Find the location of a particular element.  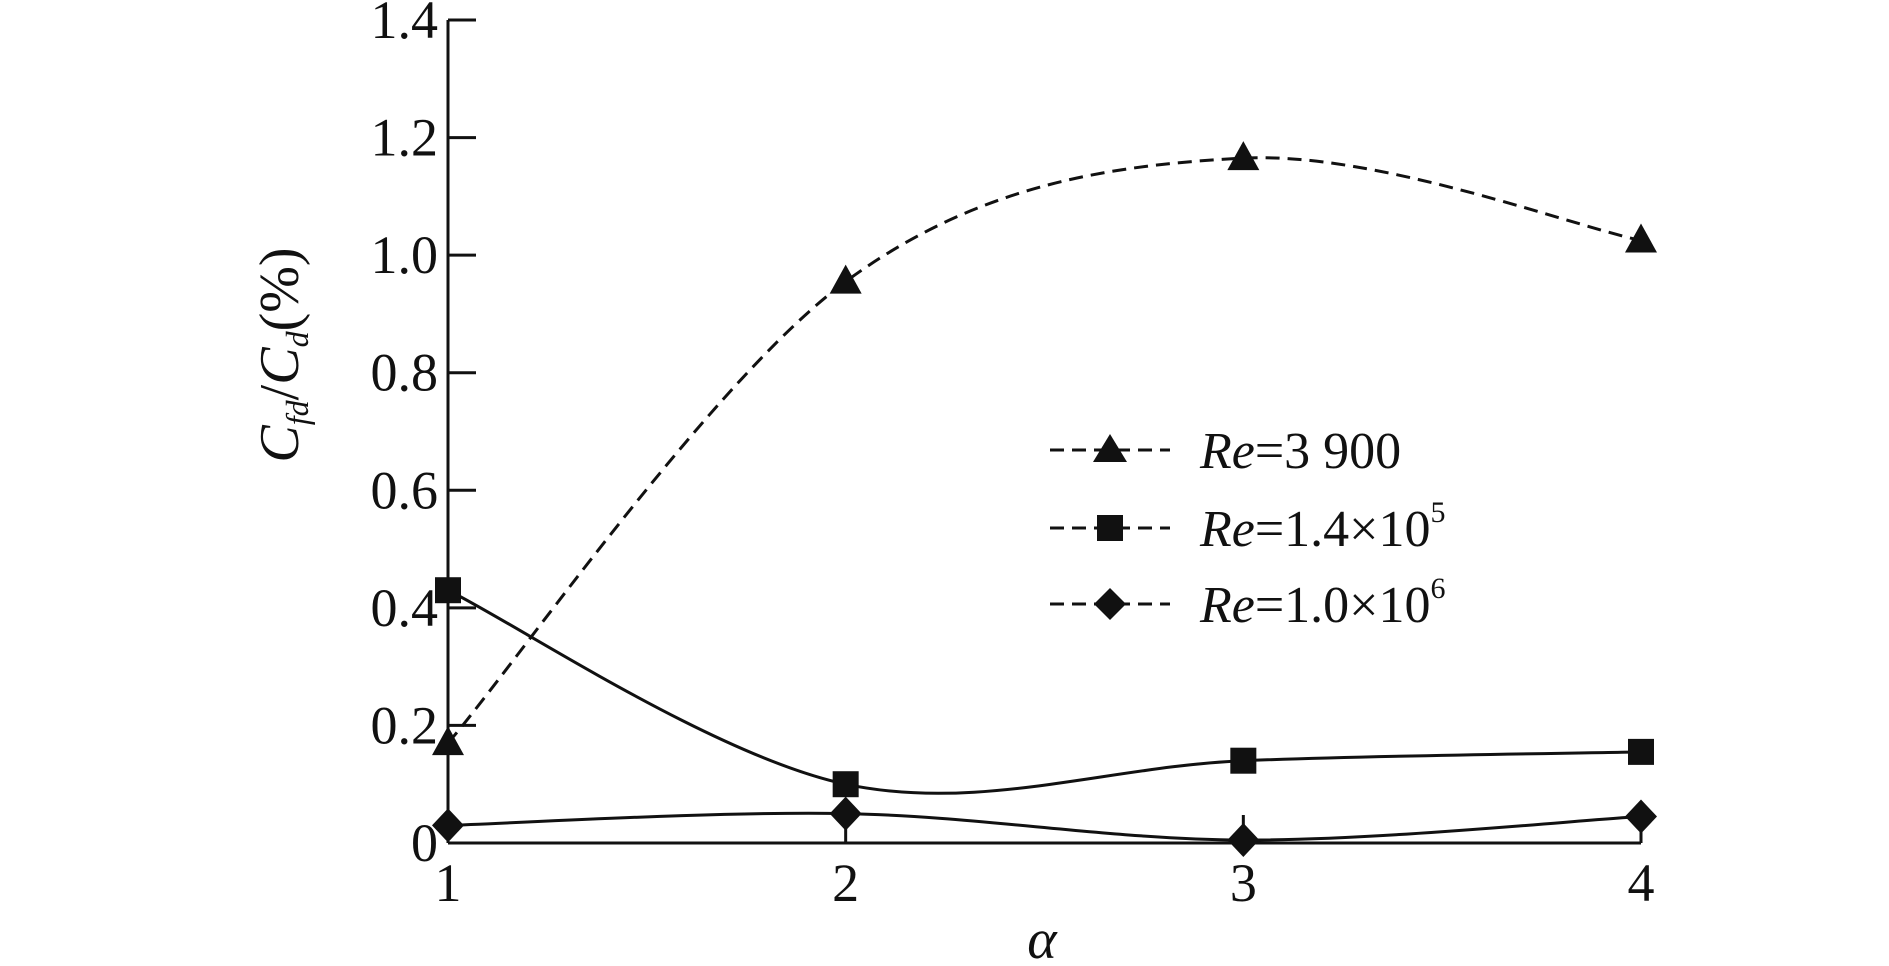

y-tick-label: 0 is located at coordinates (424, 843).